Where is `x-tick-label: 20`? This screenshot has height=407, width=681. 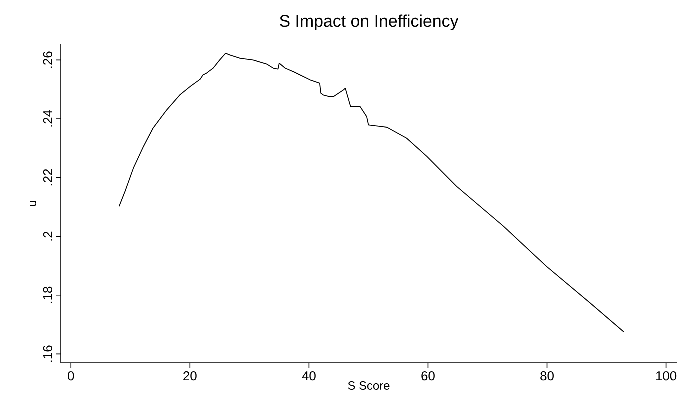 x-tick-label: 20 is located at coordinates (190, 376).